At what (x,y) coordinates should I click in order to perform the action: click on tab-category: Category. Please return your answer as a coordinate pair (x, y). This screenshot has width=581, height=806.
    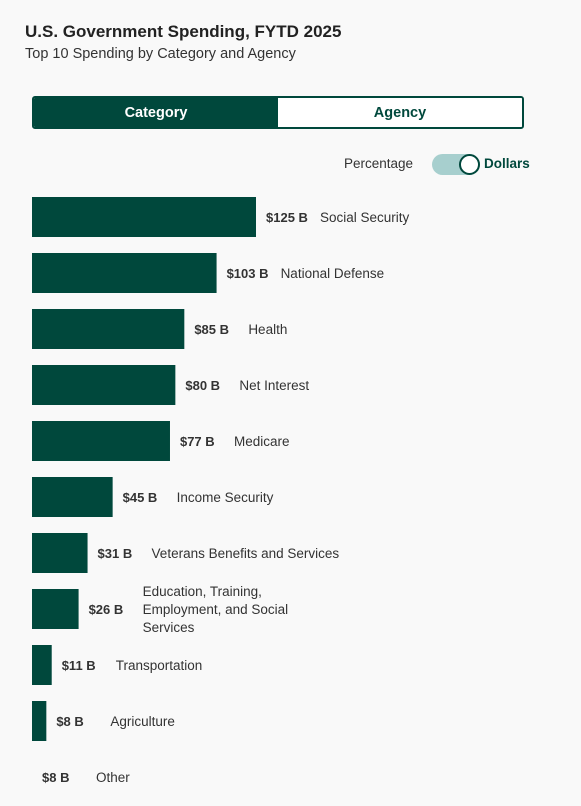
    Looking at the image, I should click on (156, 112).